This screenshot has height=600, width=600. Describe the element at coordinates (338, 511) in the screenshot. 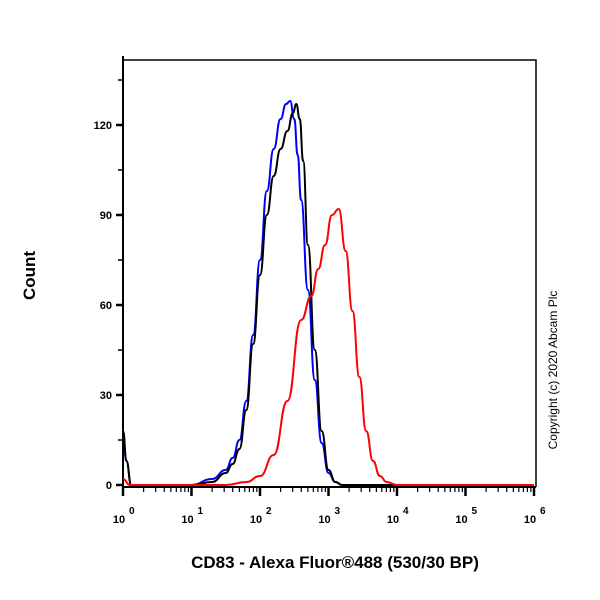

I see `svg-text: 3` at that location.